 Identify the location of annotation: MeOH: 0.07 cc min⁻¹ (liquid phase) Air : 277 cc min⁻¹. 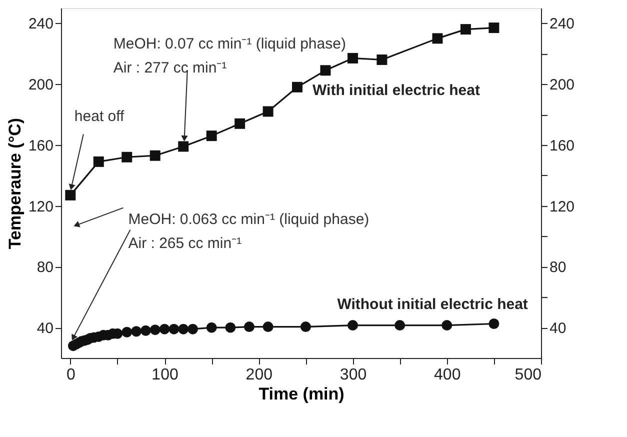
(229, 55).